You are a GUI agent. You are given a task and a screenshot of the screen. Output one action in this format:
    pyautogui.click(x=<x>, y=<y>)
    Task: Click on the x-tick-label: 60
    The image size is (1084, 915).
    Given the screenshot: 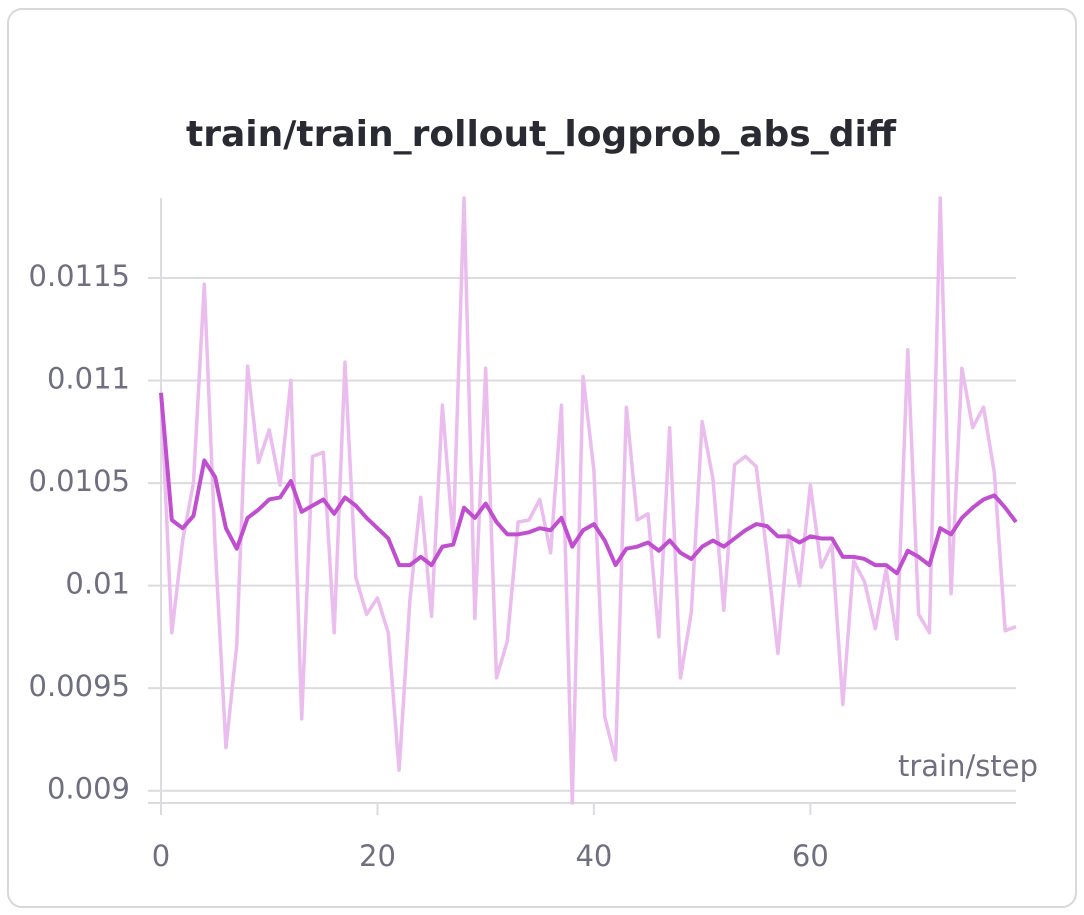 What is the action you would take?
    pyautogui.click(x=810, y=856)
    